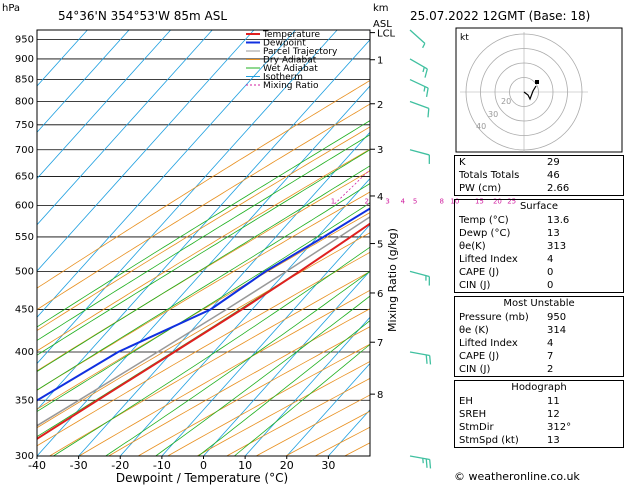 The width and height of the screenshot is (629, 490). I want to click on hodograph-kt-label: kt, so click(464, 38).